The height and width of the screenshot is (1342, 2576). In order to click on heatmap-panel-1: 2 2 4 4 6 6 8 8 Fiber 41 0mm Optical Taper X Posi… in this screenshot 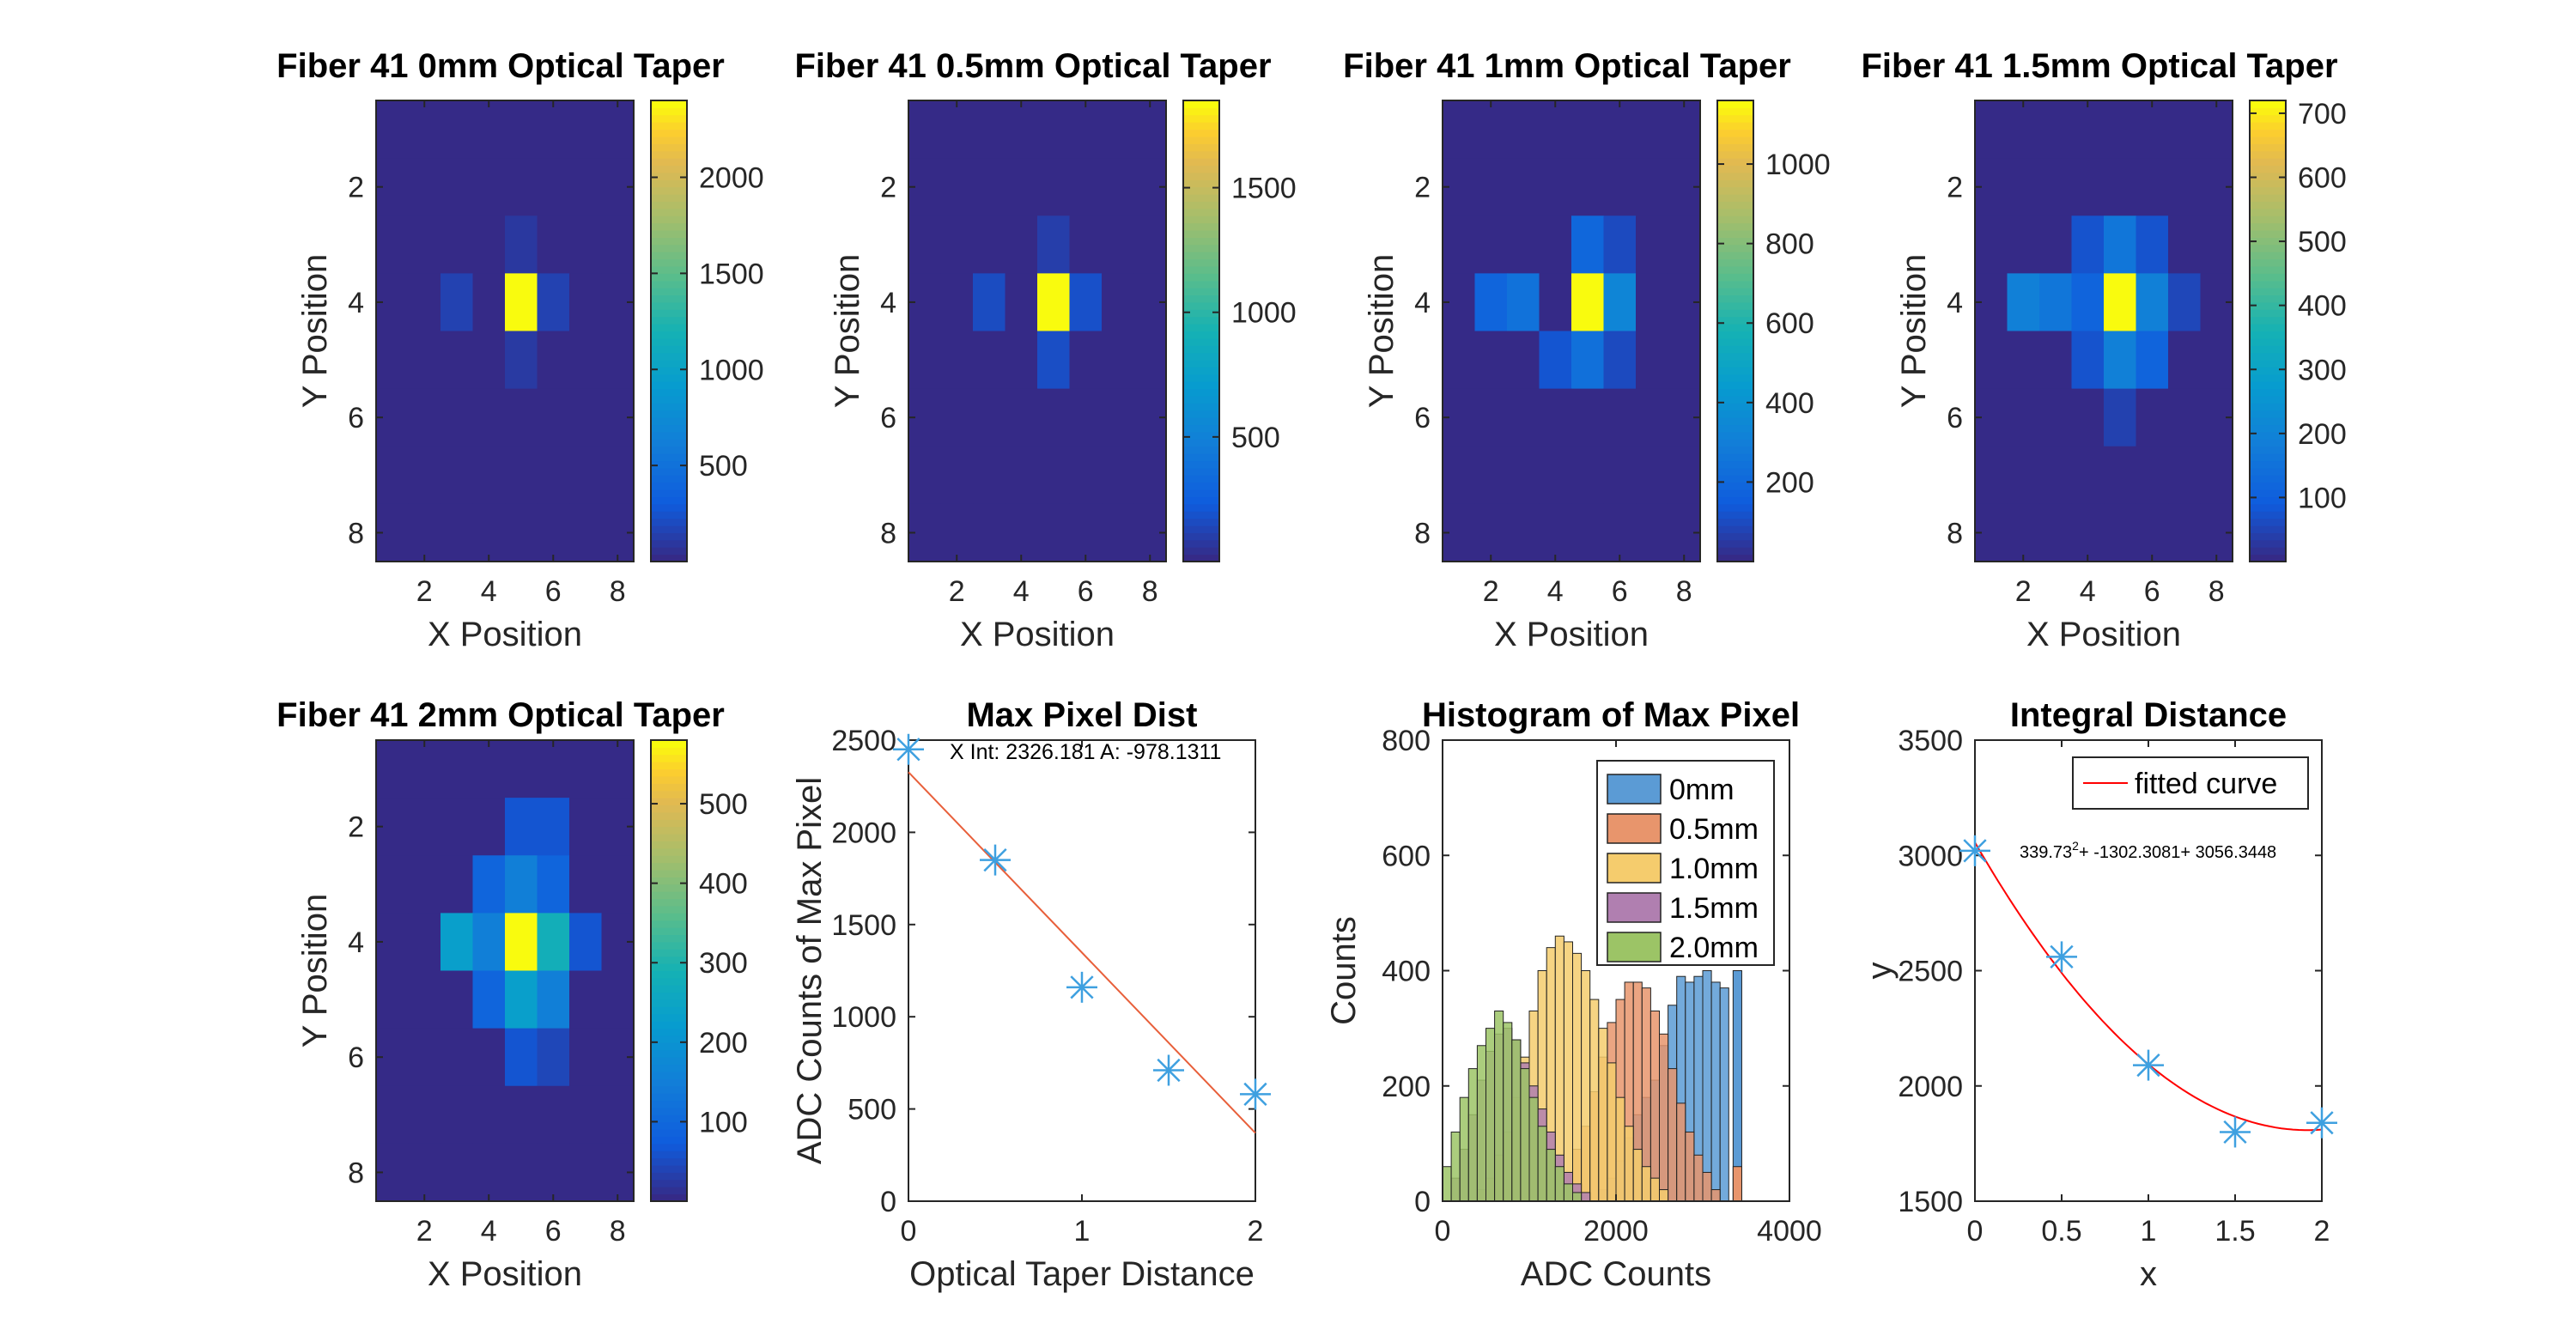, I will do `click(519, 350)`.